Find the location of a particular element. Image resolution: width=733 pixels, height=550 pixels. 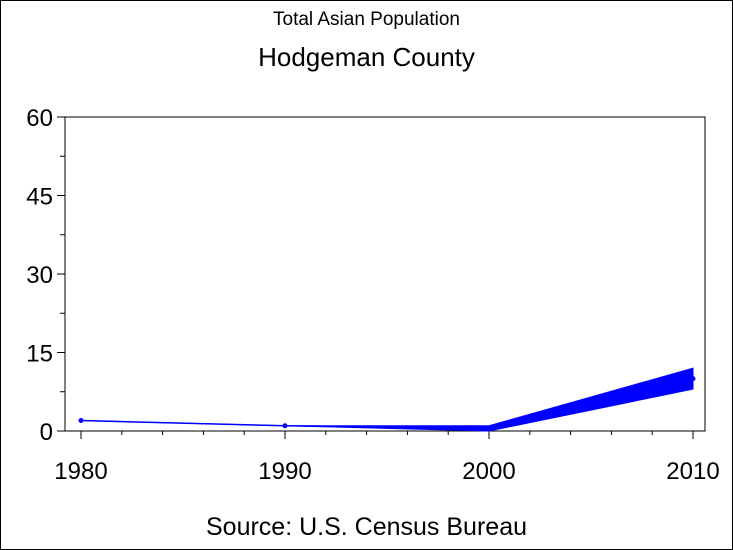

y-tick-label: 45 is located at coordinates (39, 197).